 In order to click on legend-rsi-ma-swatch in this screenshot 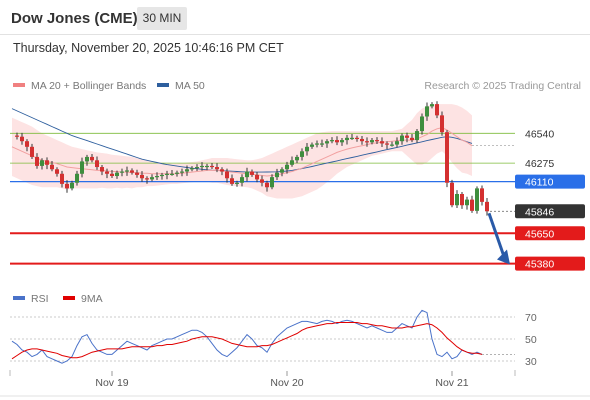, I will do `click(69, 298)`.